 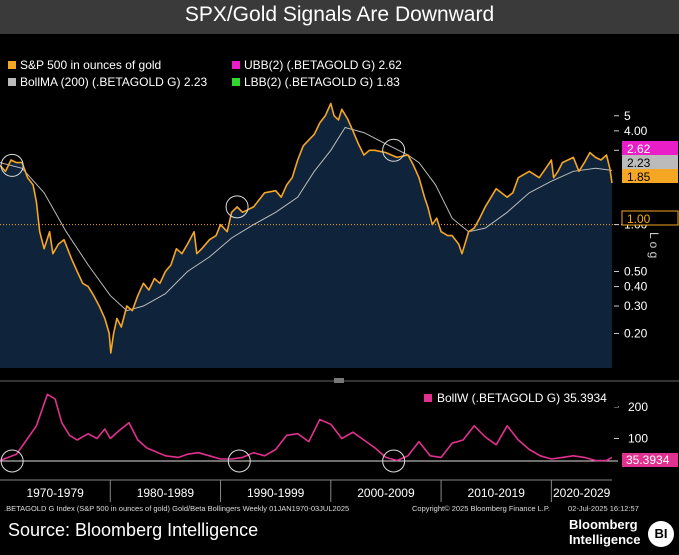 I want to click on legend-label-ubb: UBB(2) (.BETAGOLD G) 2.62, so click(x=323, y=65).